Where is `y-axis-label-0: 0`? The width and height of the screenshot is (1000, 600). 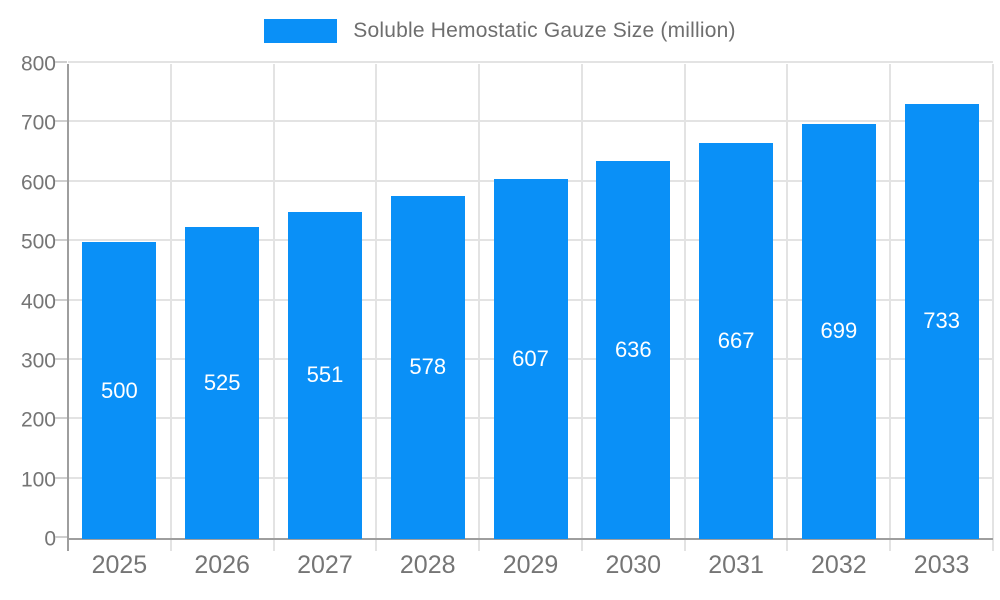
y-axis-label-0: 0 is located at coordinates (50, 539).